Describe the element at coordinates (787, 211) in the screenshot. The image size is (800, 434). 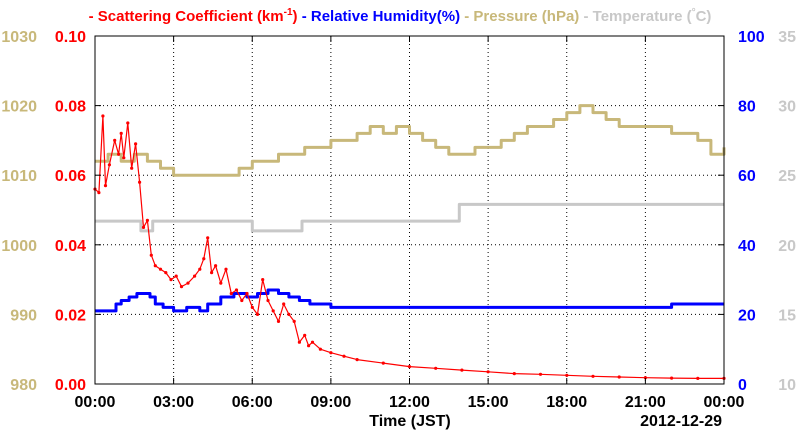
I see `axis-temperature: 10 15 20 25 30 35` at that location.